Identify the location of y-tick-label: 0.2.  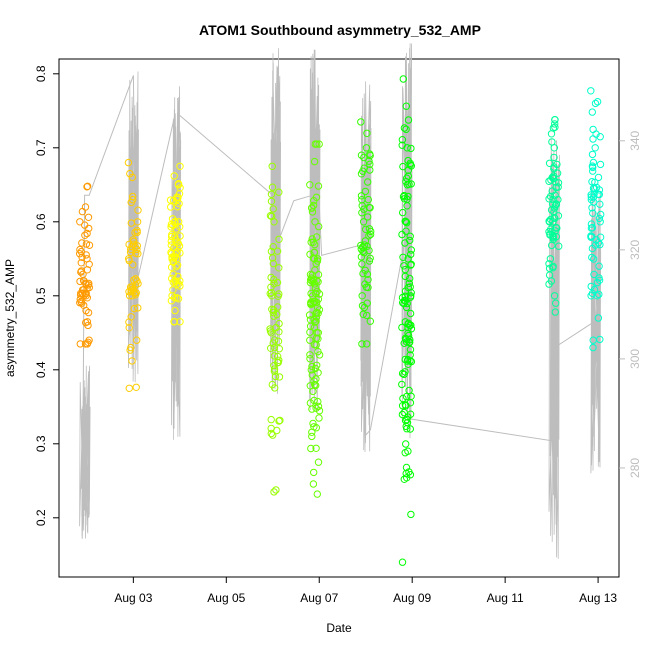
(41, 517).